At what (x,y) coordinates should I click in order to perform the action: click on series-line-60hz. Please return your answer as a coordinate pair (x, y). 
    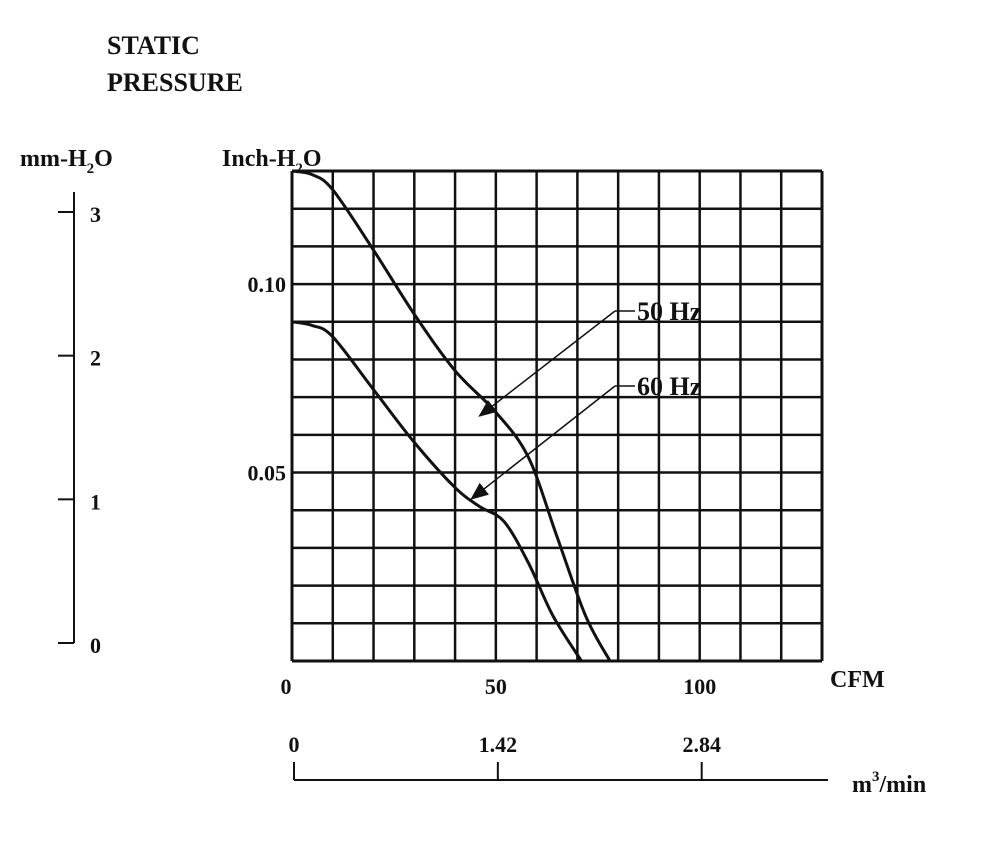
    Looking at the image, I should click on (437, 491).